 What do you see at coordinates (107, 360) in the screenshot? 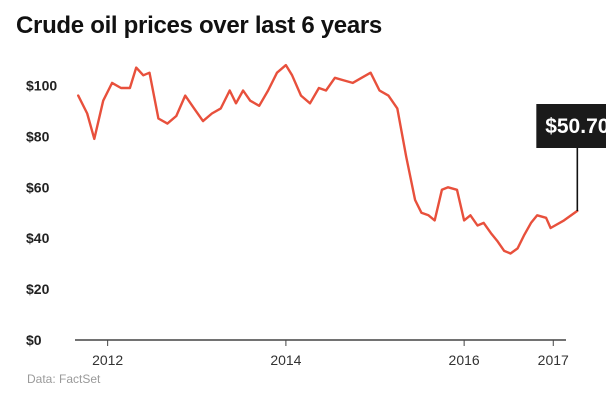
I see `x-tick-label: 2012` at bounding box center [107, 360].